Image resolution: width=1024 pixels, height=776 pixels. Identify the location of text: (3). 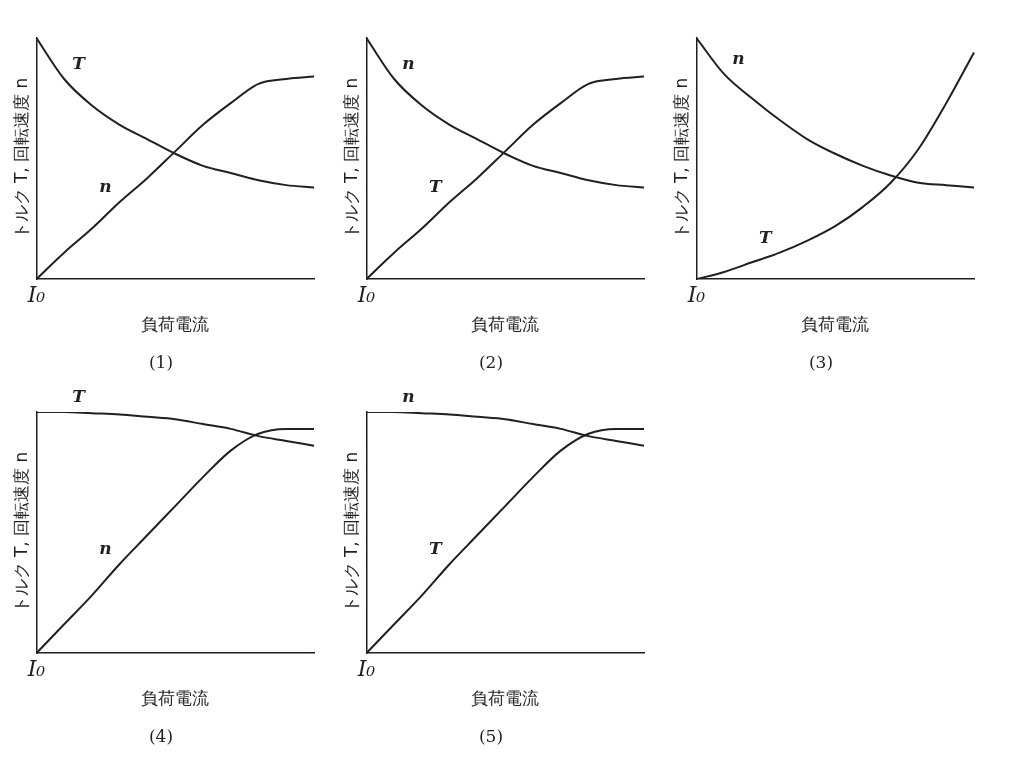
(821, 362).